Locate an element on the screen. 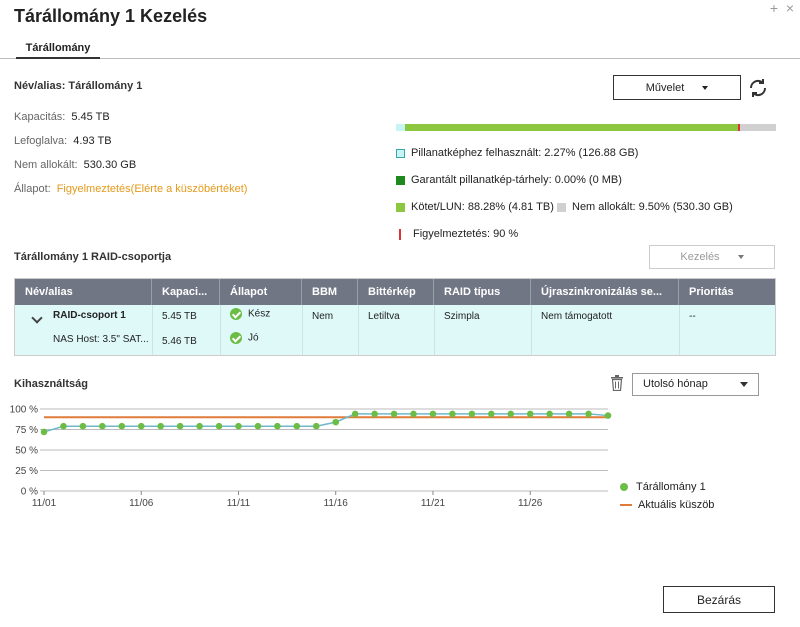 The width and height of the screenshot is (800, 627). info-capacity: Kapacitás: 5.45 TB is located at coordinates (62, 117).